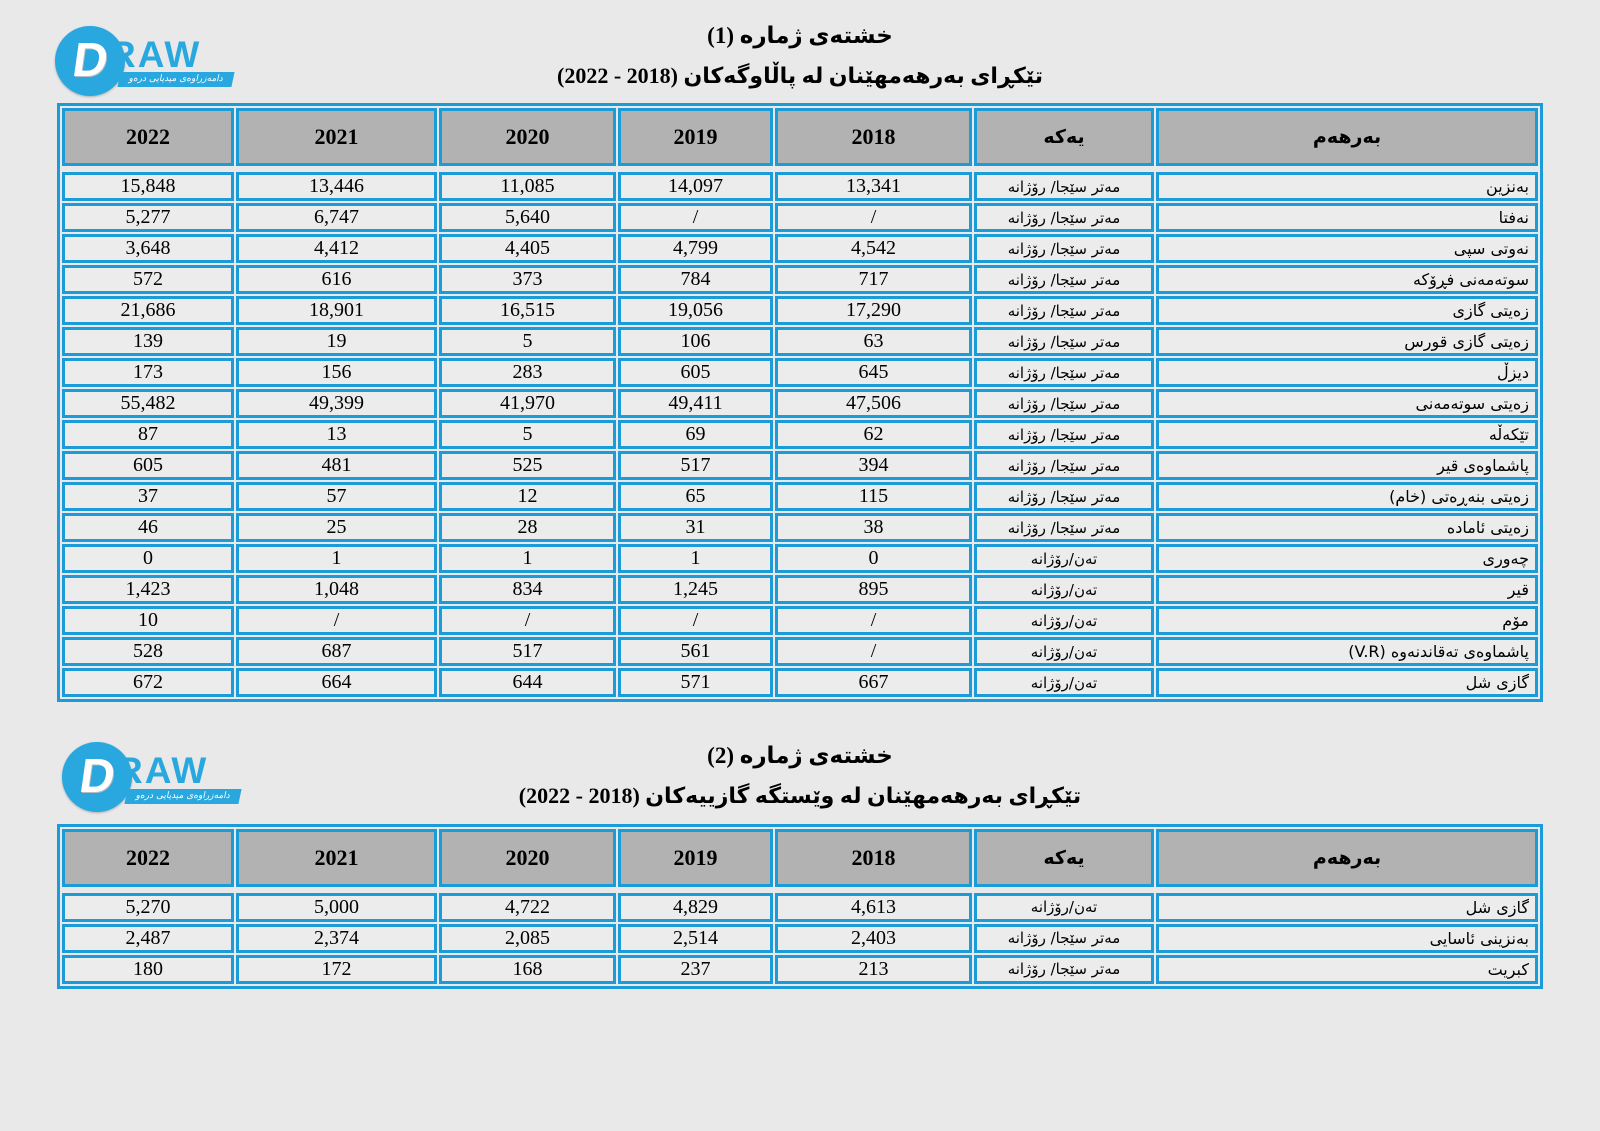 The height and width of the screenshot is (1131, 1600). What do you see at coordinates (527, 528) in the screenshot?
I see `value-cell: 28` at bounding box center [527, 528].